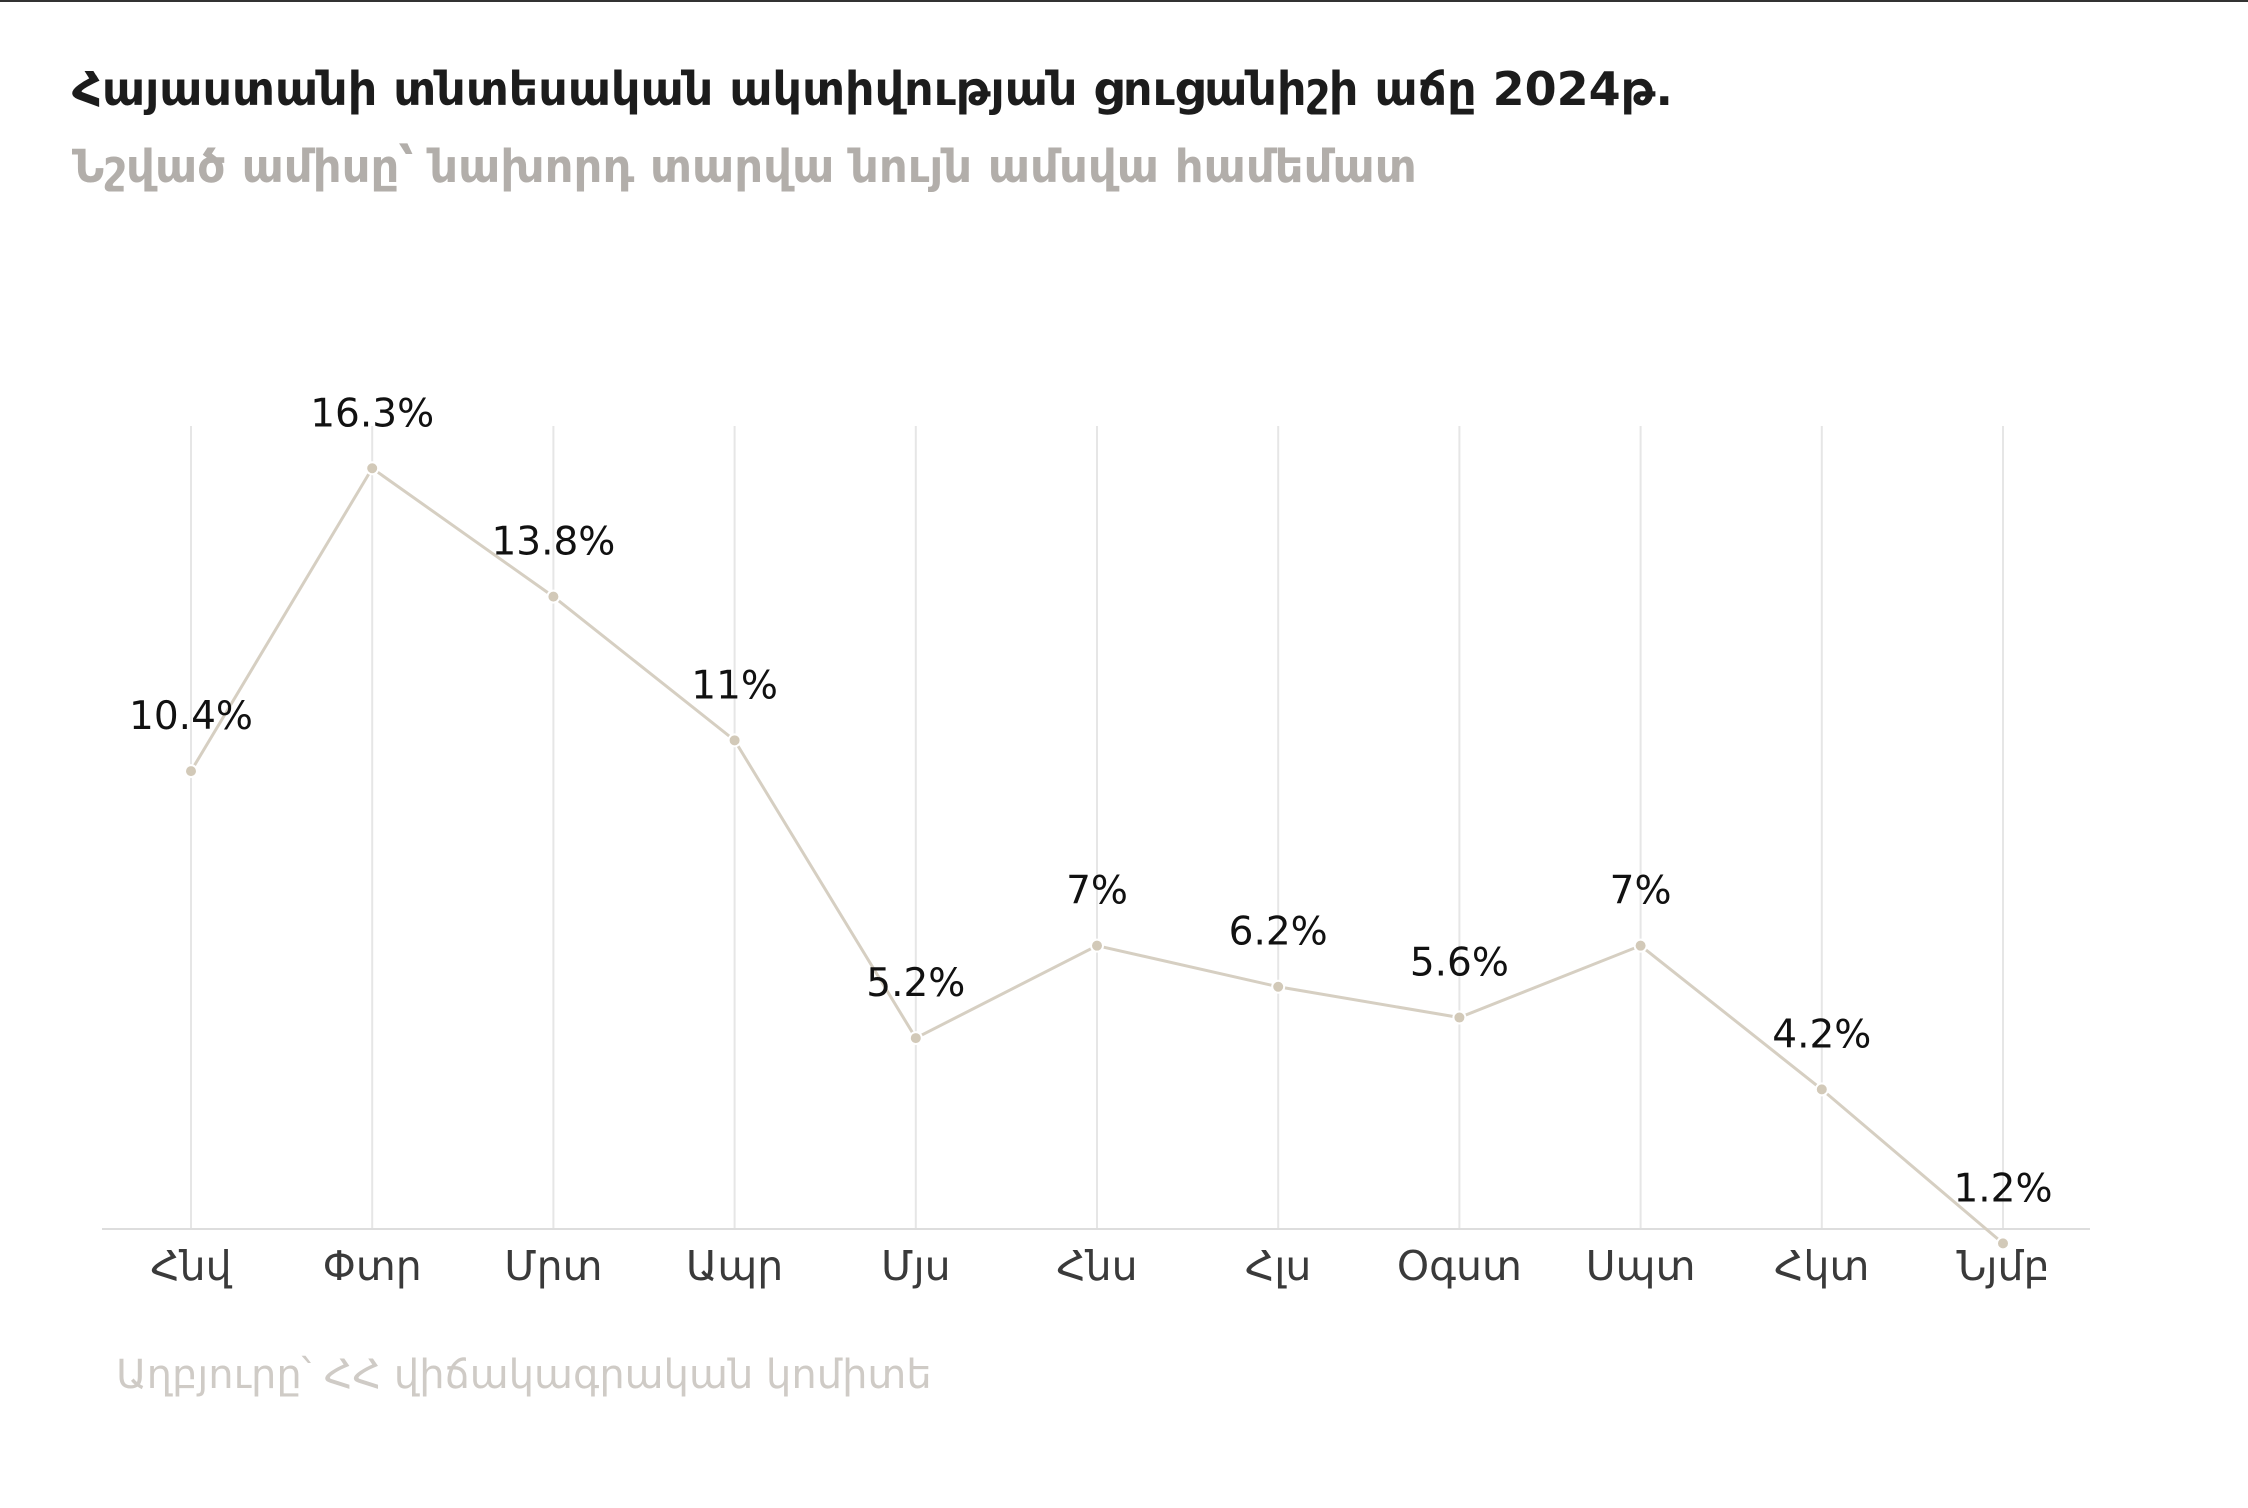 Image resolution: width=2248 pixels, height=1508 pixels. Describe the element at coordinates (734, 1266) in the screenshot. I see `x-tick-label: Ապր` at that location.